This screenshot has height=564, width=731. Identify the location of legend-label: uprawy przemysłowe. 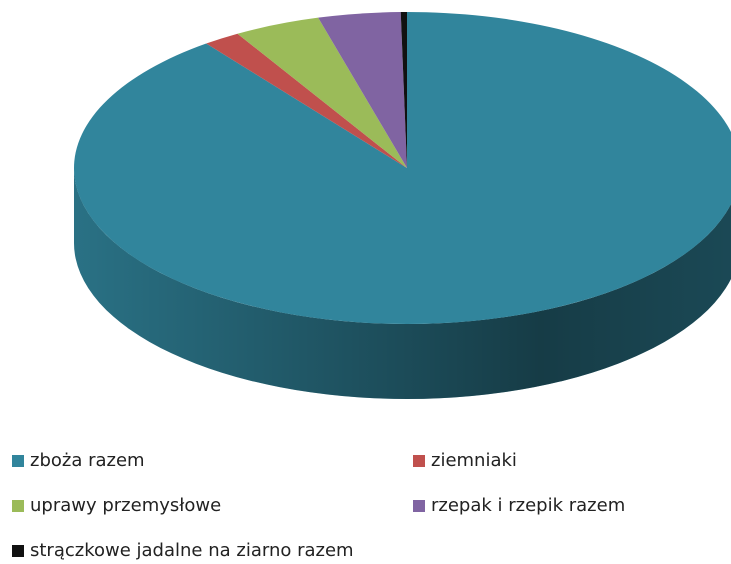
(125, 505).